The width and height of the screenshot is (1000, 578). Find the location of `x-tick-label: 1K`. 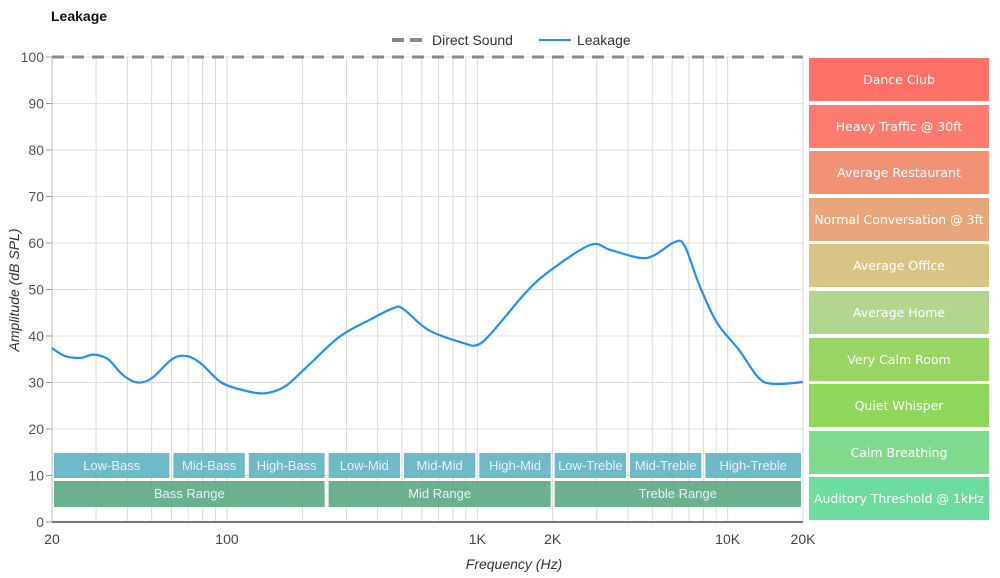

x-tick-label: 1K is located at coordinates (478, 539).